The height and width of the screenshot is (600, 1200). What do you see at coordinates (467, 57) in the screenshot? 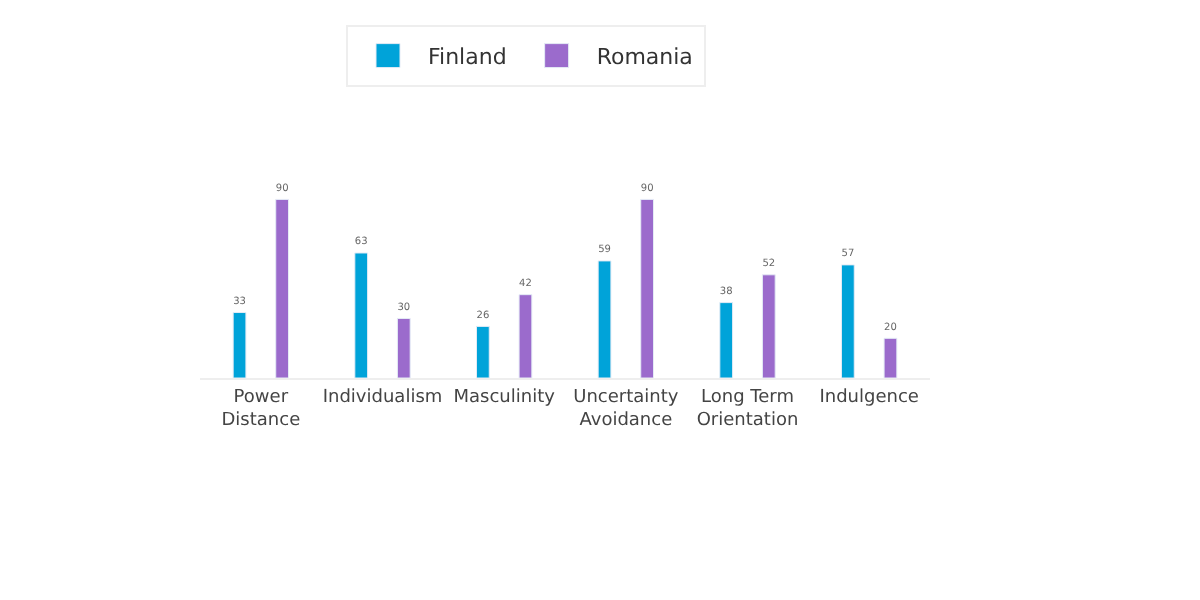
I see `legend-label: Finland` at bounding box center [467, 57].